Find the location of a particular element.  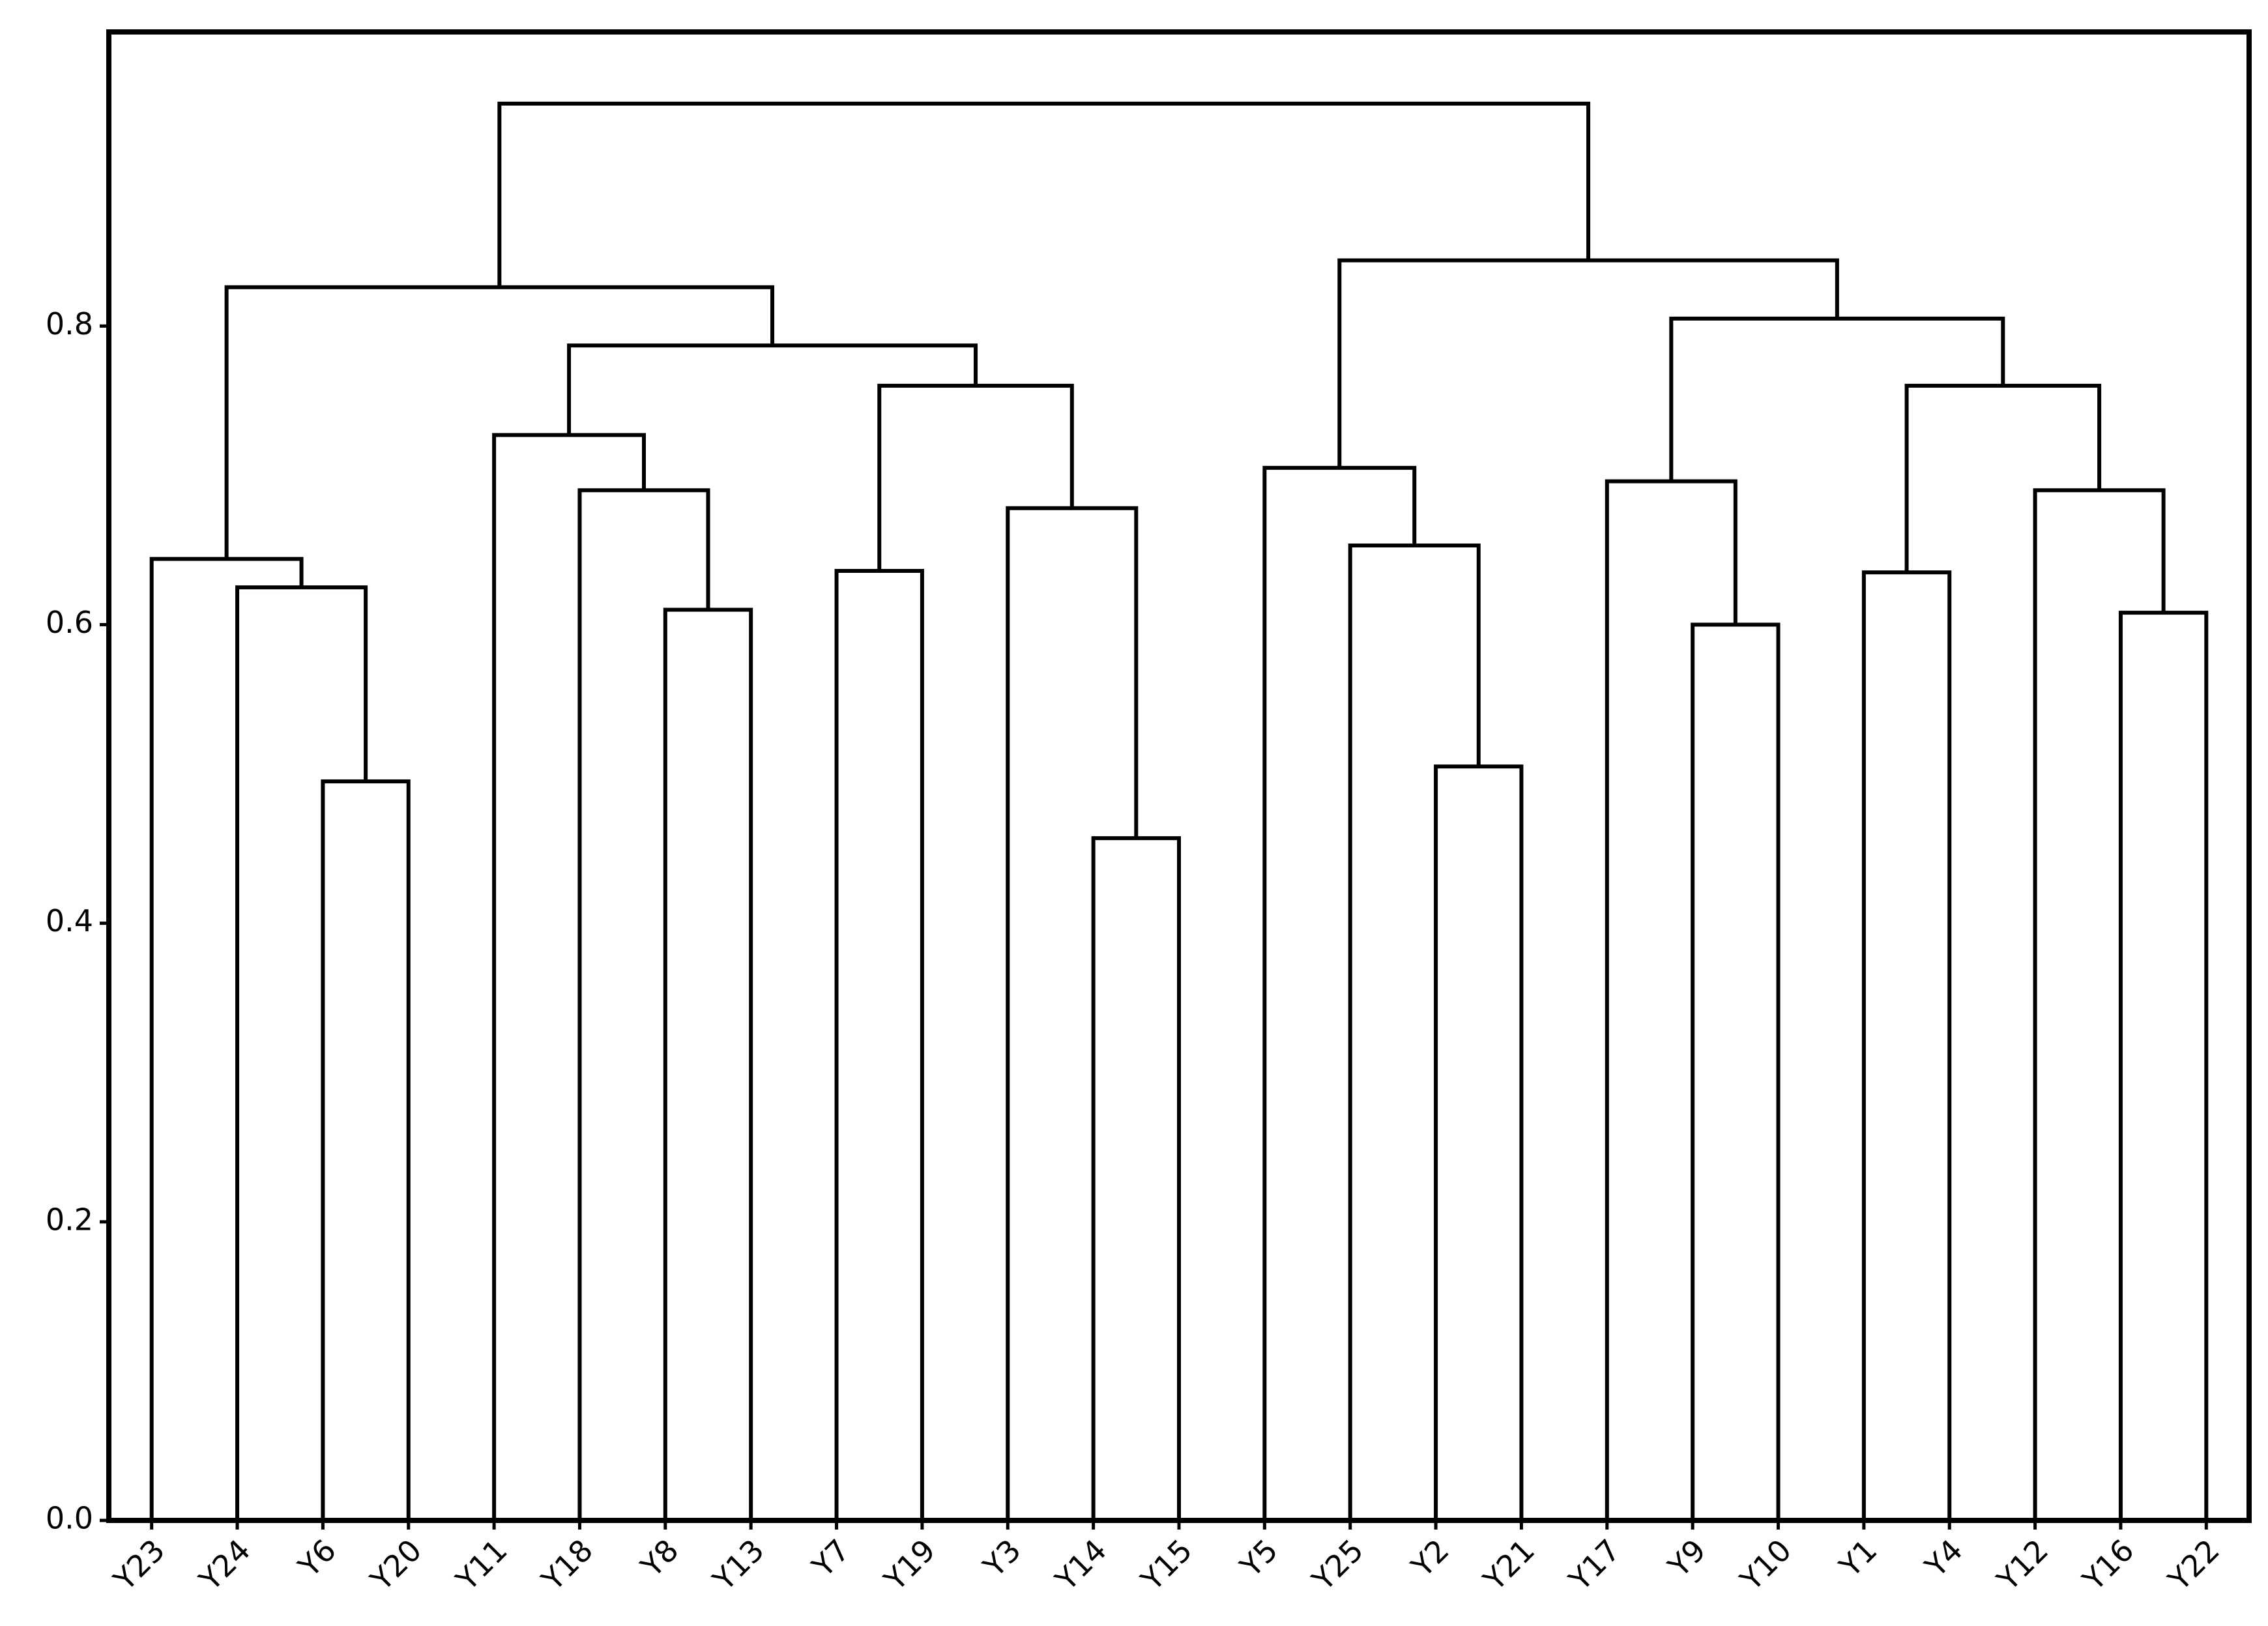

y-tick-label: 0.8 is located at coordinates (69, 323).